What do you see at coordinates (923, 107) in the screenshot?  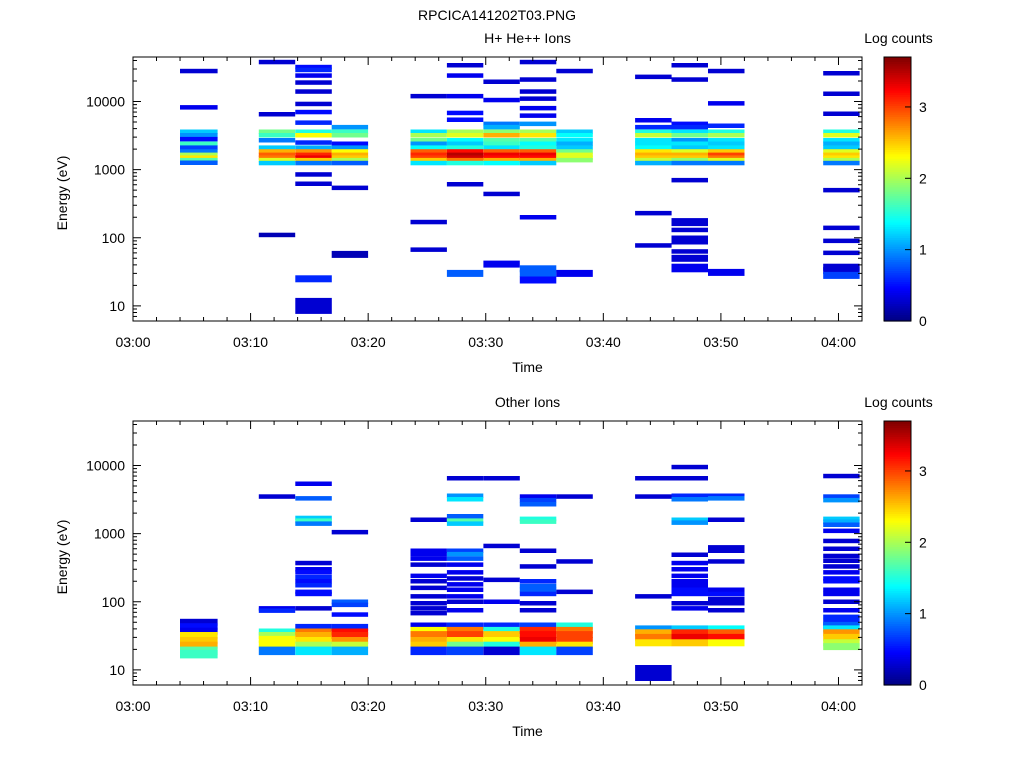 I see `colorbar-tick-label: 3` at bounding box center [923, 107].